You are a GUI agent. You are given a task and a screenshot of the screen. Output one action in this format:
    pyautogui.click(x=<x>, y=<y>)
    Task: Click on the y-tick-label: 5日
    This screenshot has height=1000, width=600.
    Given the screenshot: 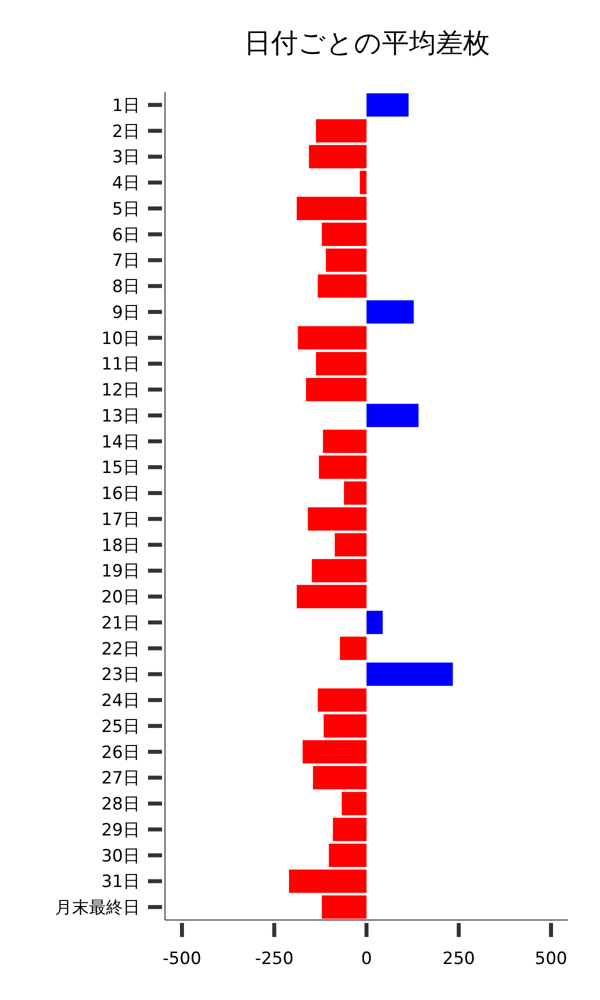 What is the action you would take?
    pyautogui.click(x=126, y=209)
    